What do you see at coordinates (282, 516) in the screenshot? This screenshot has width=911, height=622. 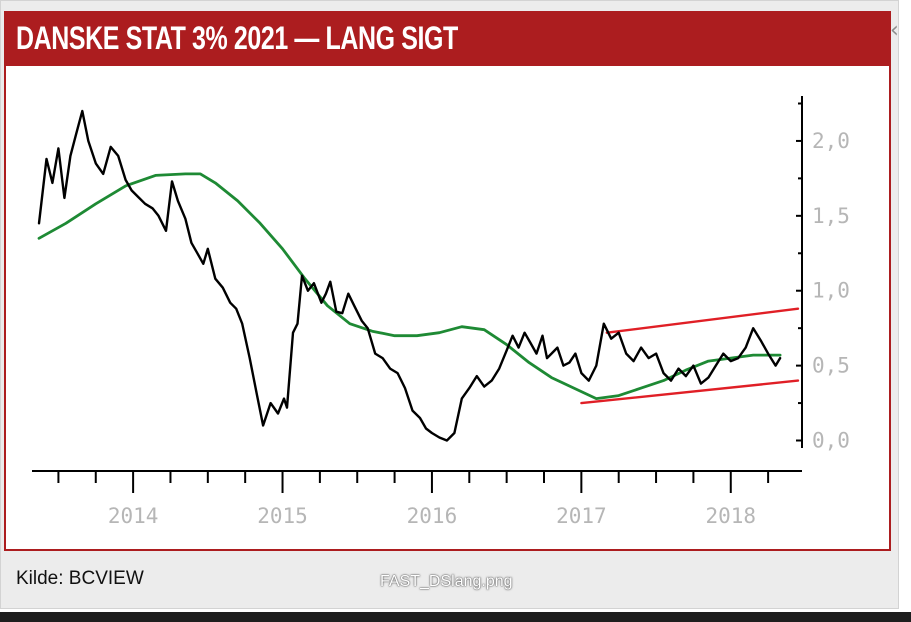 I see `x-tick-label: 2015` at bounding box center [282, 516].